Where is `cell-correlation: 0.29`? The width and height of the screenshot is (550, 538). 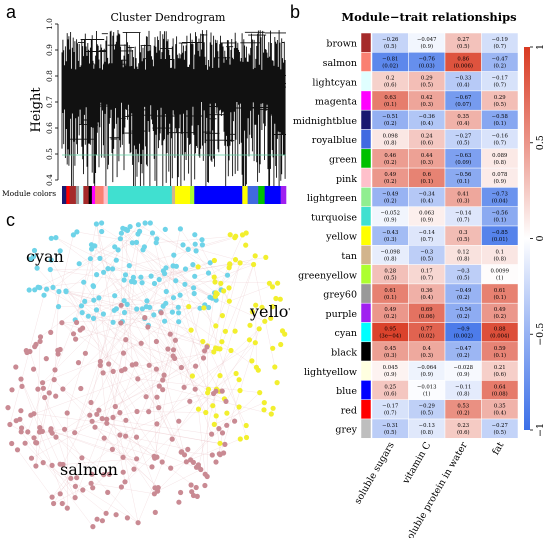
cell-correlation: 0.29 is located at coordinates (427, 79).